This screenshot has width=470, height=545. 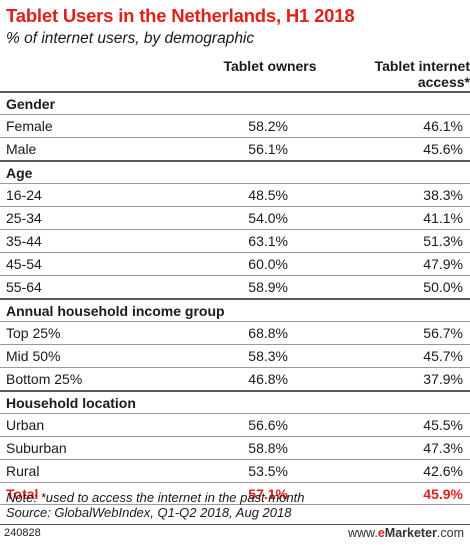 What do you see at coordinates (268, 241) in the screenshot?
I see `tablet-owners-value: 63.1%` at bounding box center [268, 241].